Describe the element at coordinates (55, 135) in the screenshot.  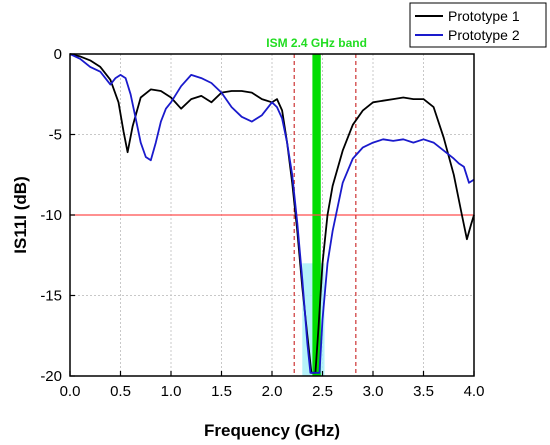
I see `y-tick-label: -5` at that location.